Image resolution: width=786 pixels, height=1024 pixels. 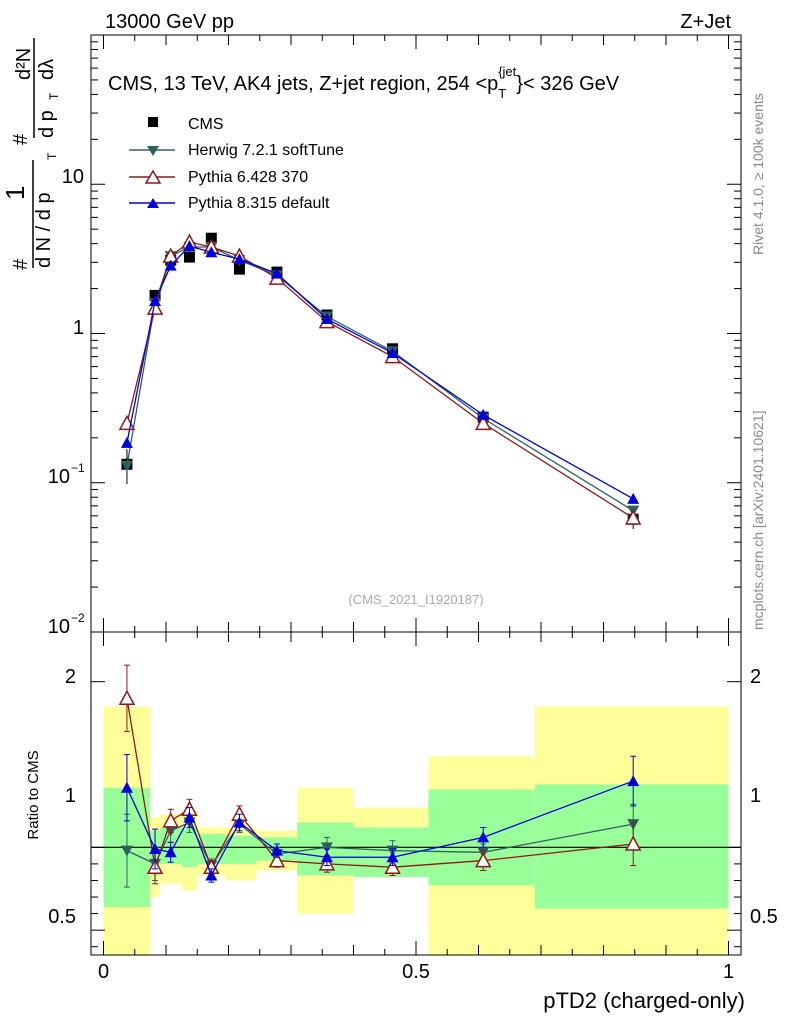 I want to click on ytick-label-10: 10, so click(x=73, y=177).